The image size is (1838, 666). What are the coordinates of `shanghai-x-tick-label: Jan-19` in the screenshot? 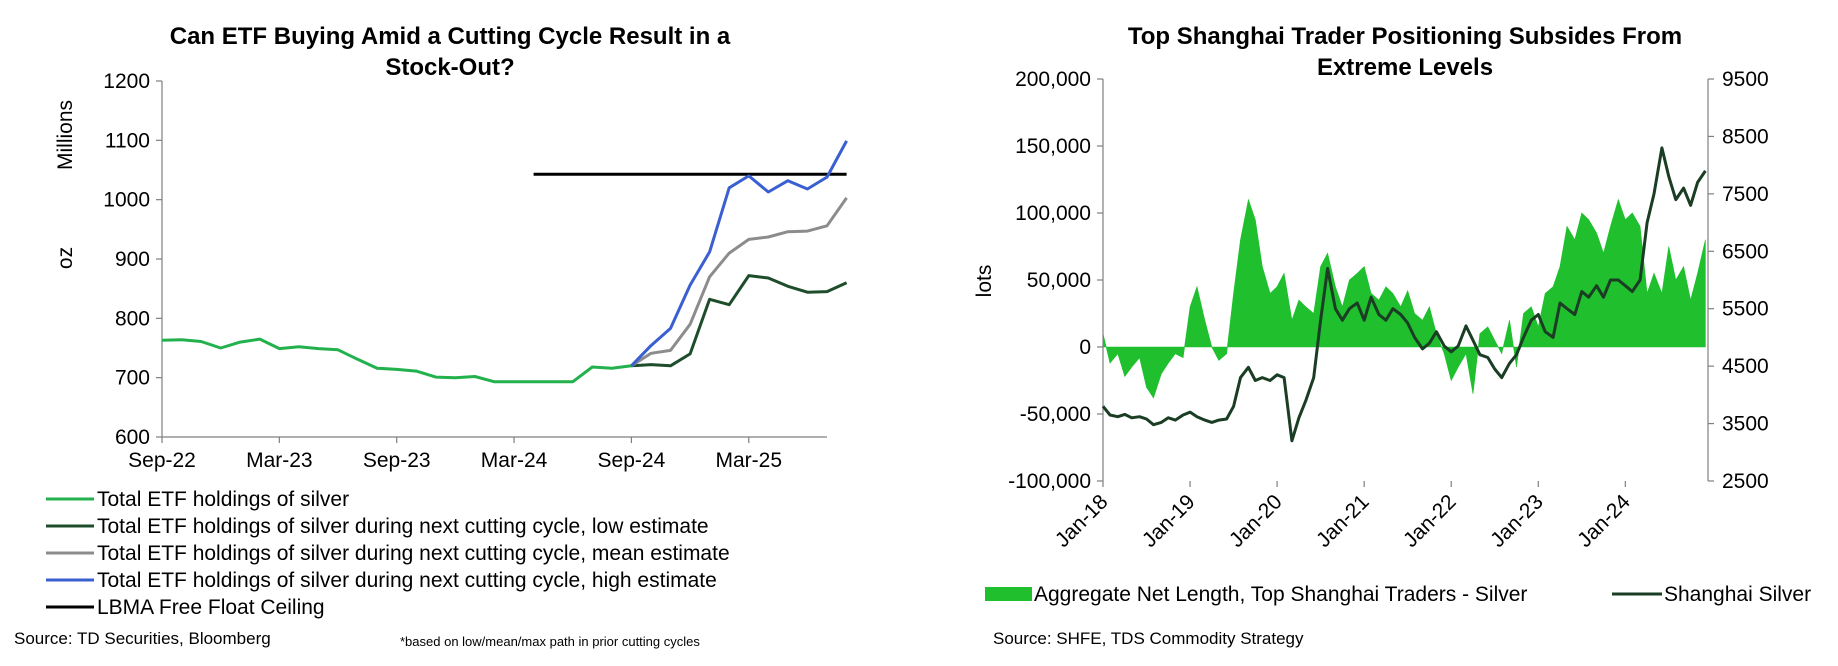 It's located at (1169, 521).